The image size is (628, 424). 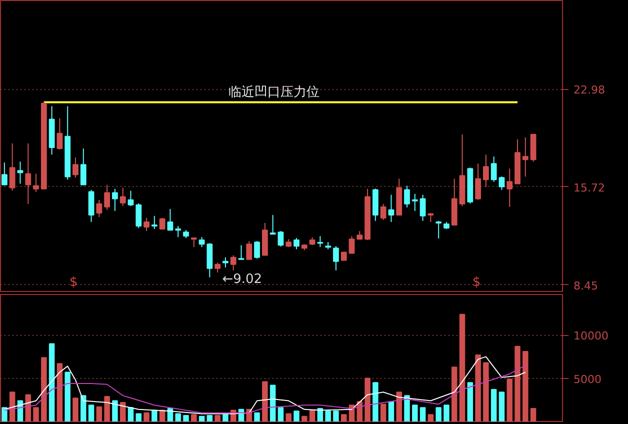 What do you see at coordinates (274, 92) in the screenshot?
I see `annotation: 临近凹口压力位` at bounding box center [274, 92].